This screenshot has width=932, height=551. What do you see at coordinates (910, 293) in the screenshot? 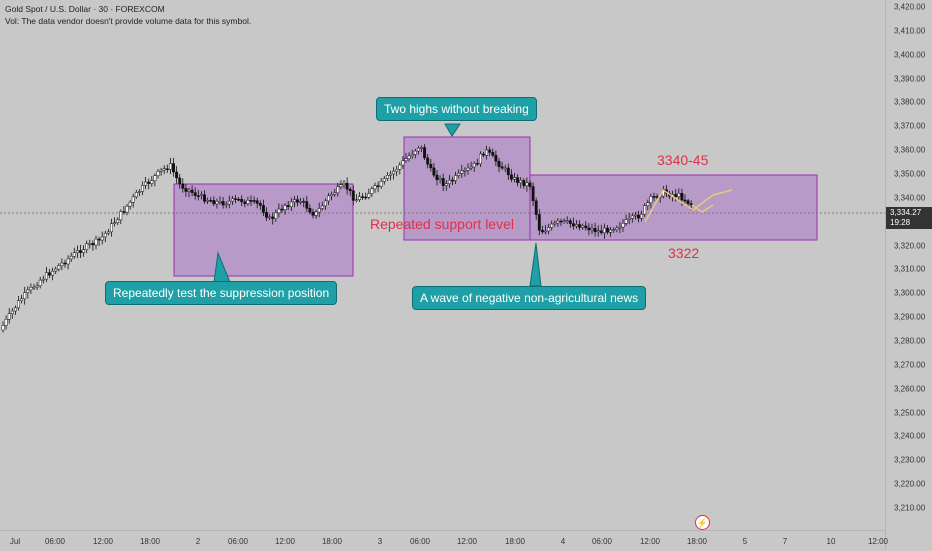
I see `price-tick: 3,300.00` at bounding box center [910, 293].